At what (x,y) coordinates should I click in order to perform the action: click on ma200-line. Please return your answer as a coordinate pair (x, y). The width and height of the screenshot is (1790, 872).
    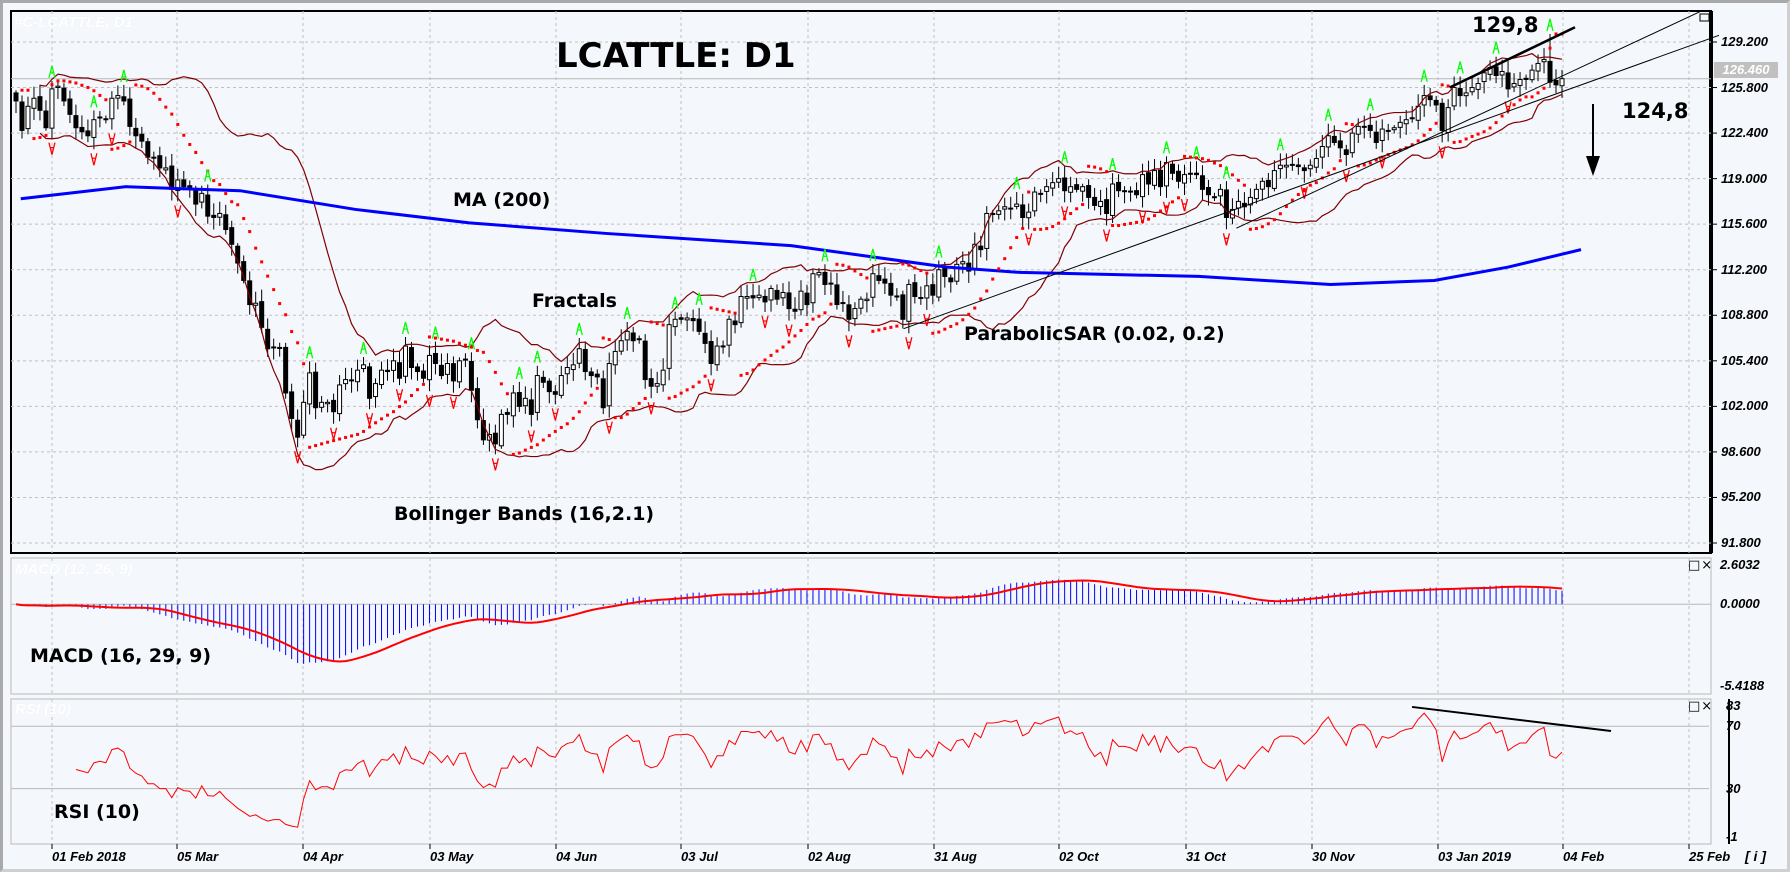
    Looking at the image, I should click on (801, 235).